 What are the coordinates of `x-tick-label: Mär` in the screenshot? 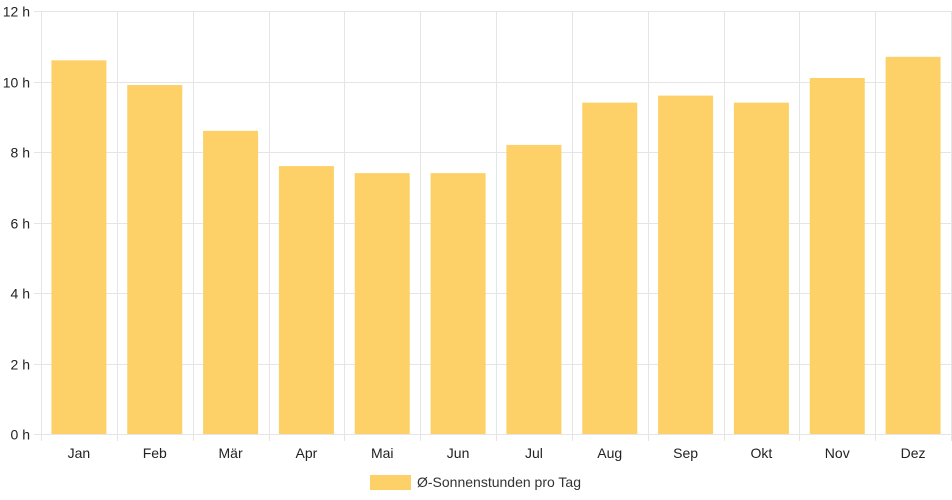 It's located at (231, 453).